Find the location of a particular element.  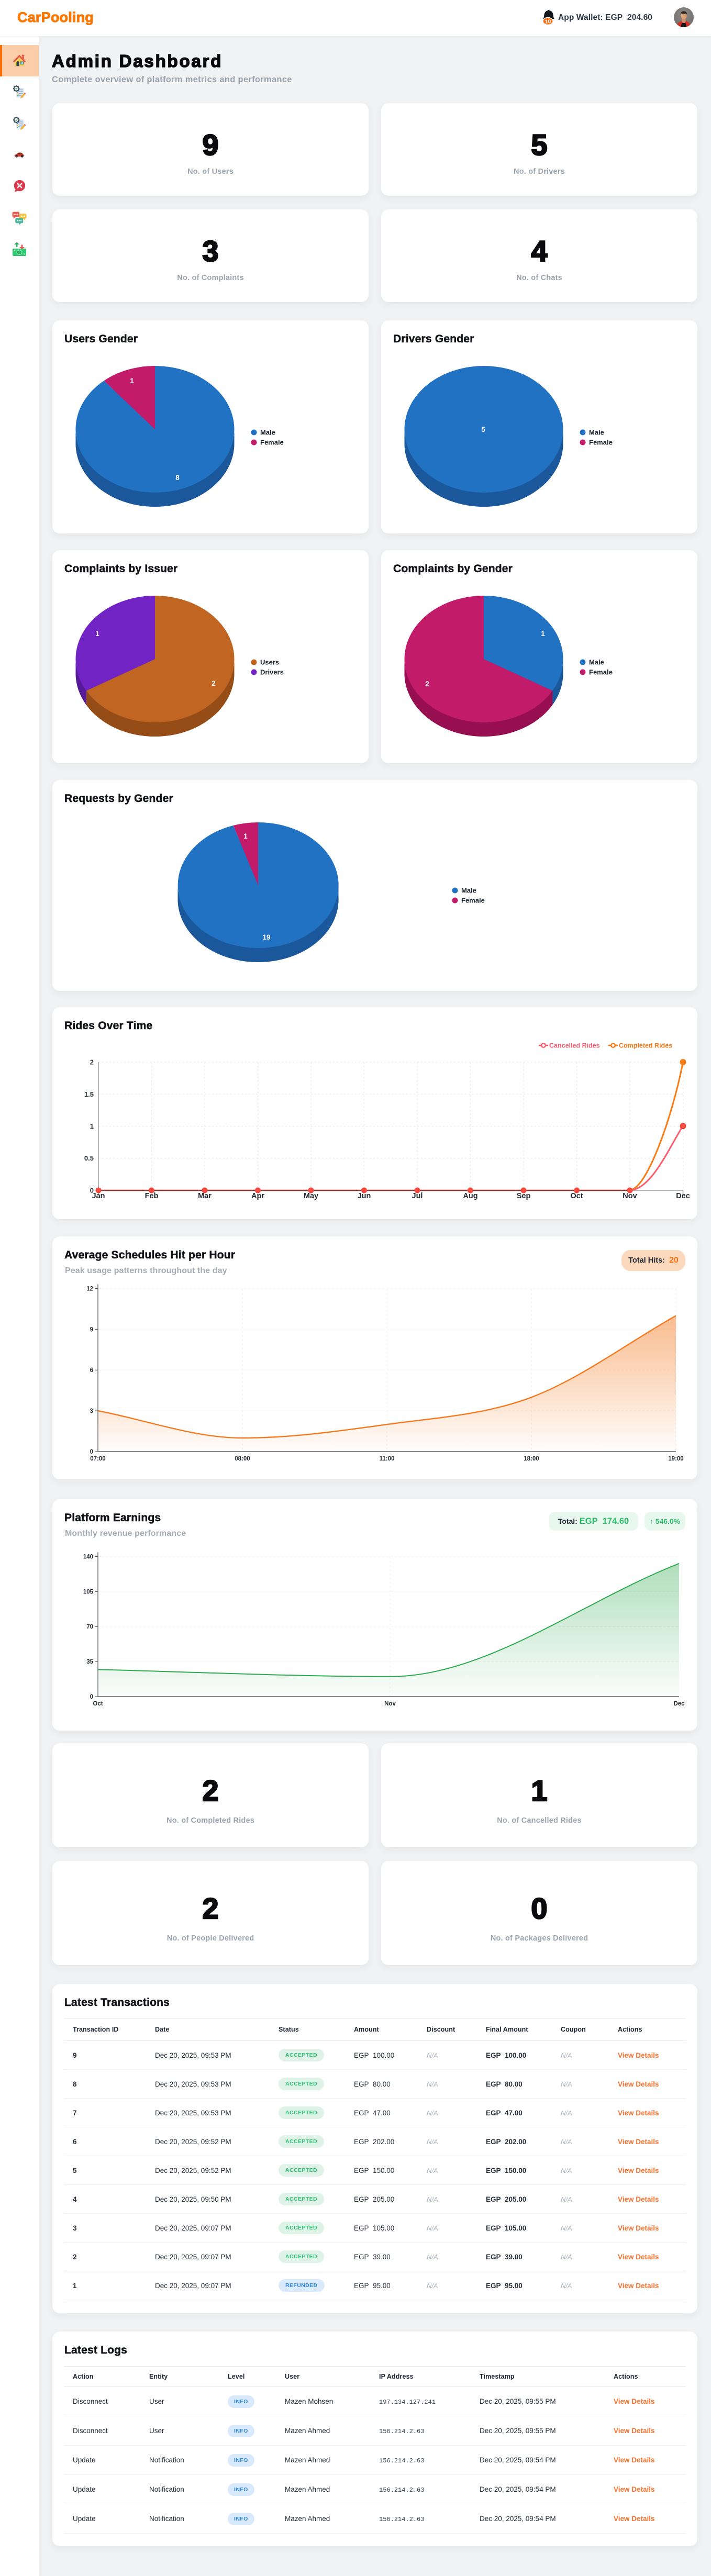

svg-text: Jan is located at coordinates (98, 1196).